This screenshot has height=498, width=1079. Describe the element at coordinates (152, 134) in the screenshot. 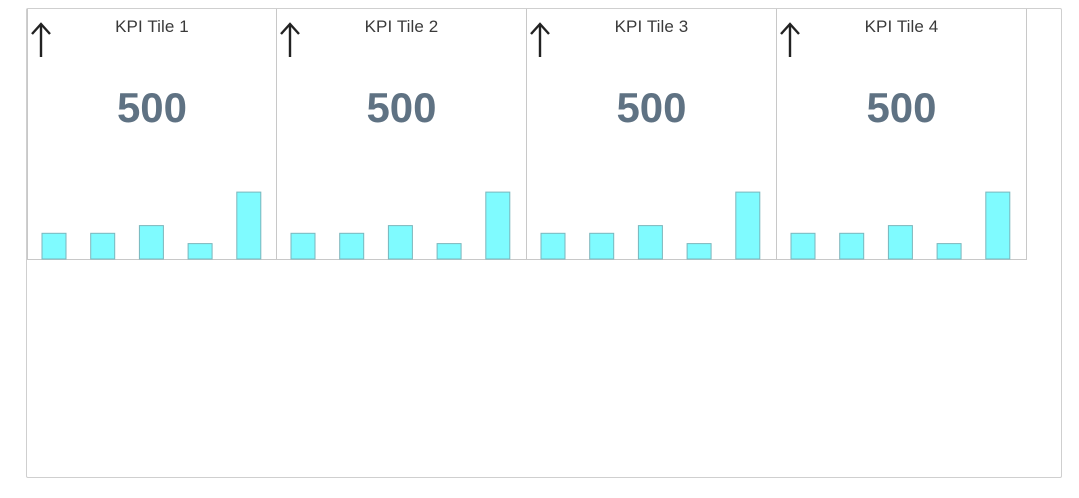

I see `kpi-tile: KPI Tile 1 500` at that location.